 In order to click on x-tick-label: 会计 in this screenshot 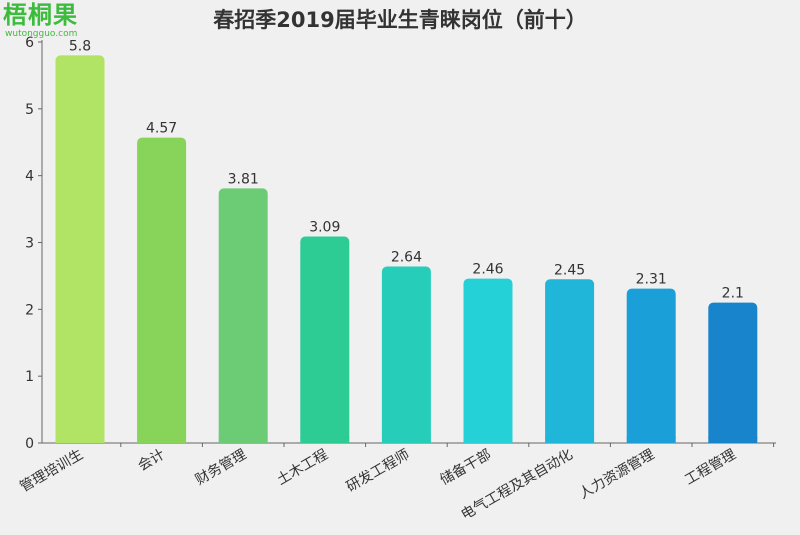, I will do `click(151, 461)`.